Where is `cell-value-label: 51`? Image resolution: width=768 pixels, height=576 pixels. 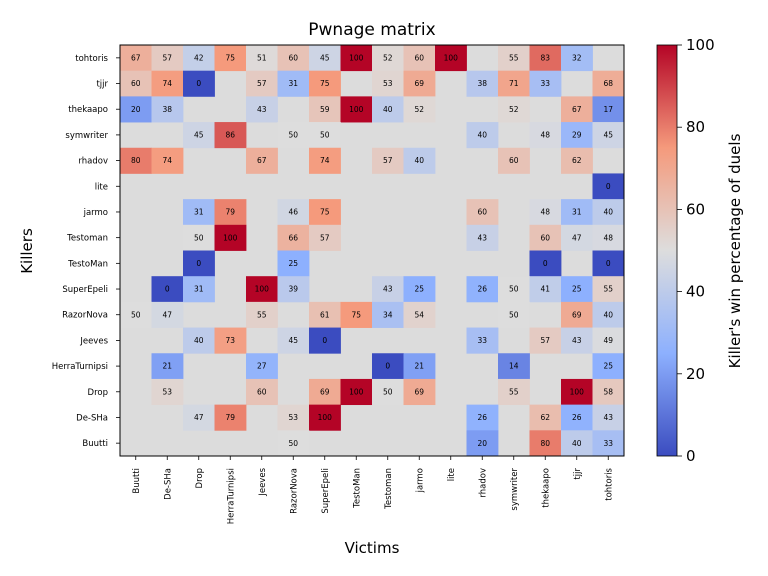 cell-value-label: 51 is located at coordinates (262, 57).